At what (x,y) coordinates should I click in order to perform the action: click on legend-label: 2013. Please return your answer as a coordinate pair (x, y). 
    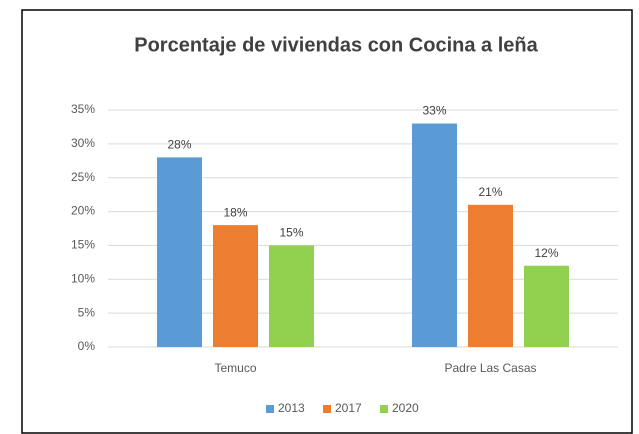
    Looking at the image, I should click on (291, 408).